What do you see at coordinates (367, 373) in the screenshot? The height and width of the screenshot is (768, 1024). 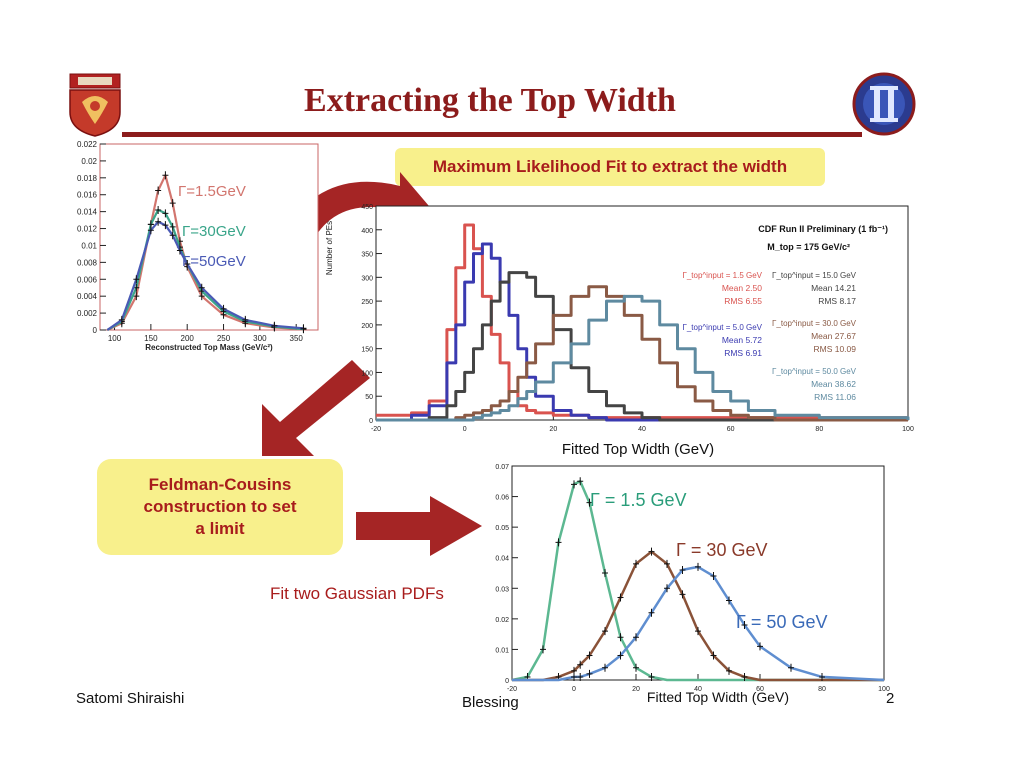 I see `y-tick-label: 100` at bounding box center [367, 373].